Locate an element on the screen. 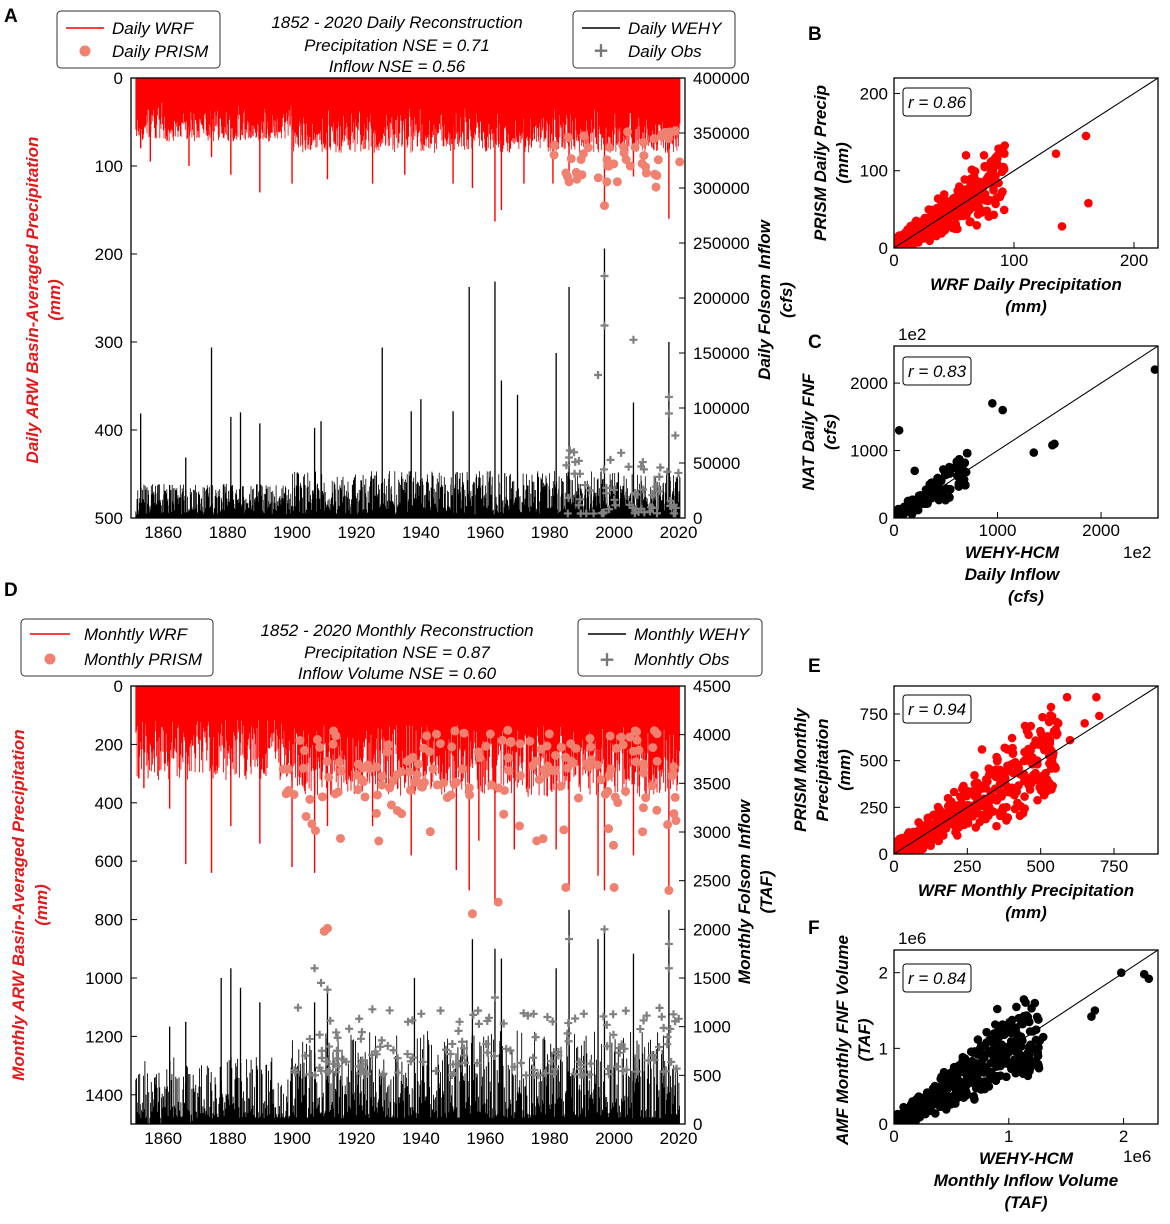 The image size is (1170, 1224). panel-d-title-line3: Inflow Volume NSE = 0.60 is located at coordinates (397, 673).